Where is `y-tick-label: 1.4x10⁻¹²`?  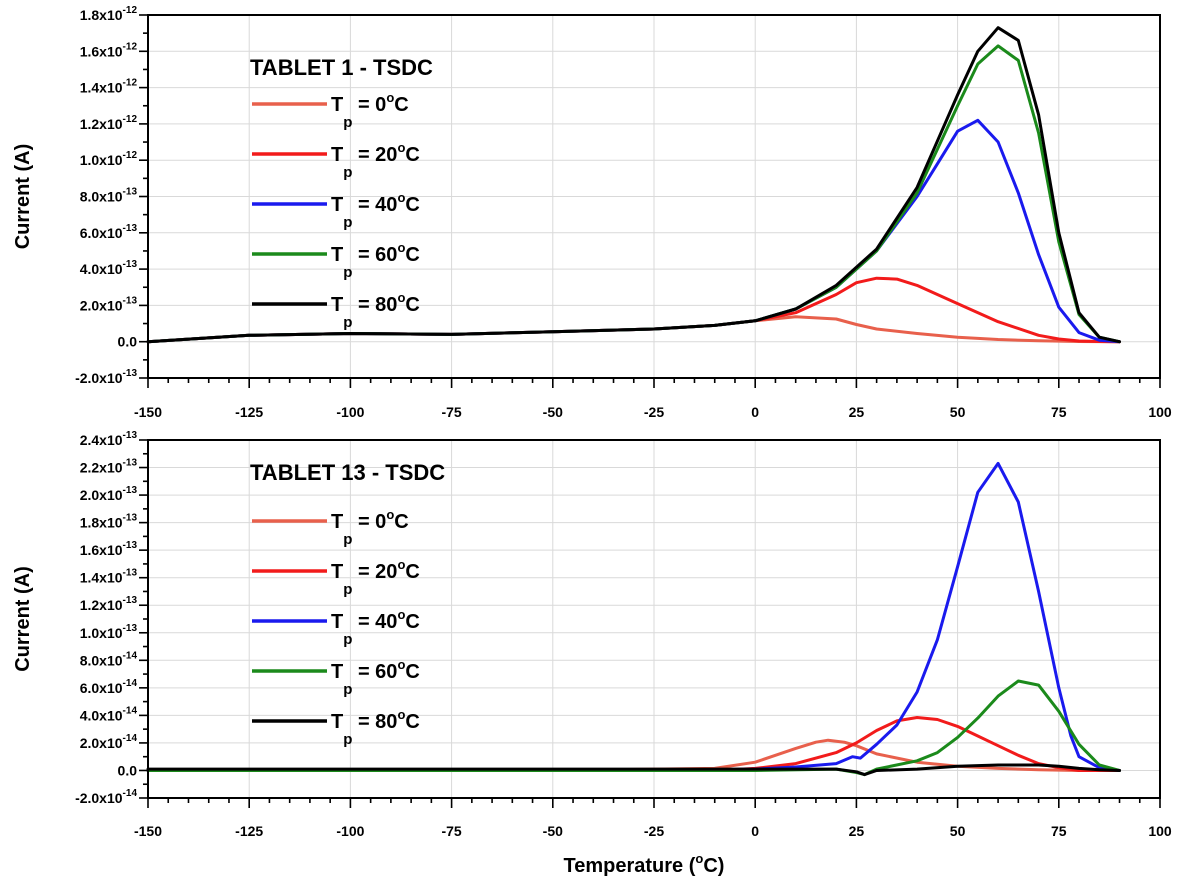 y-tick-label: 1.4x10⁻¹² is located at coordinates (109, 87).